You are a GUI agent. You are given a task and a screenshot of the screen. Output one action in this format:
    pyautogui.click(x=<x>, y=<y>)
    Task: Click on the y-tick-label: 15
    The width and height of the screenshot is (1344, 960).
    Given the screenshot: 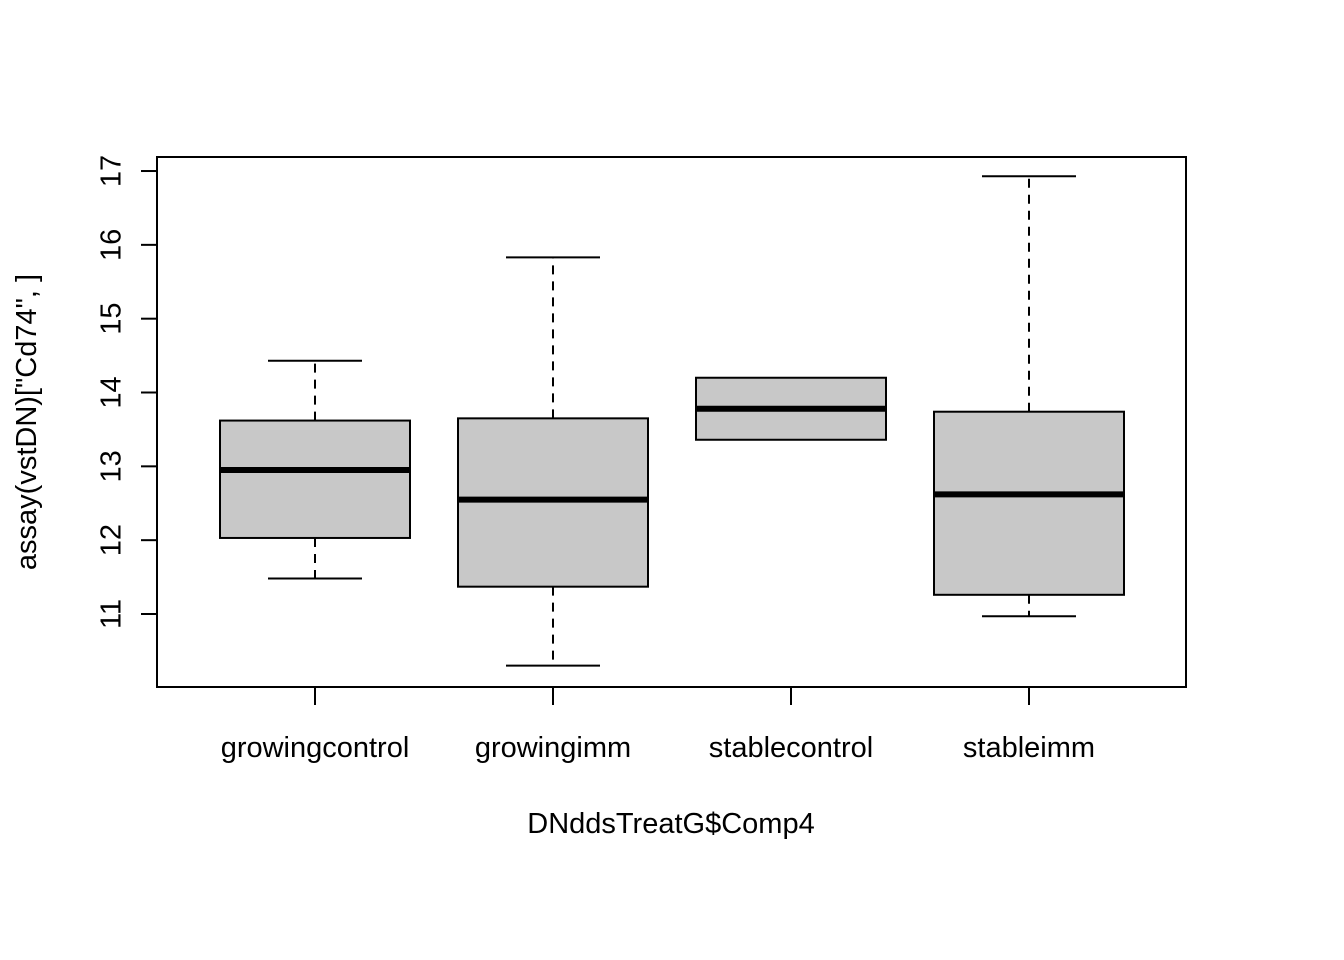 What is the action you would take?
    pyautogui.click(x=112, y=319)
    